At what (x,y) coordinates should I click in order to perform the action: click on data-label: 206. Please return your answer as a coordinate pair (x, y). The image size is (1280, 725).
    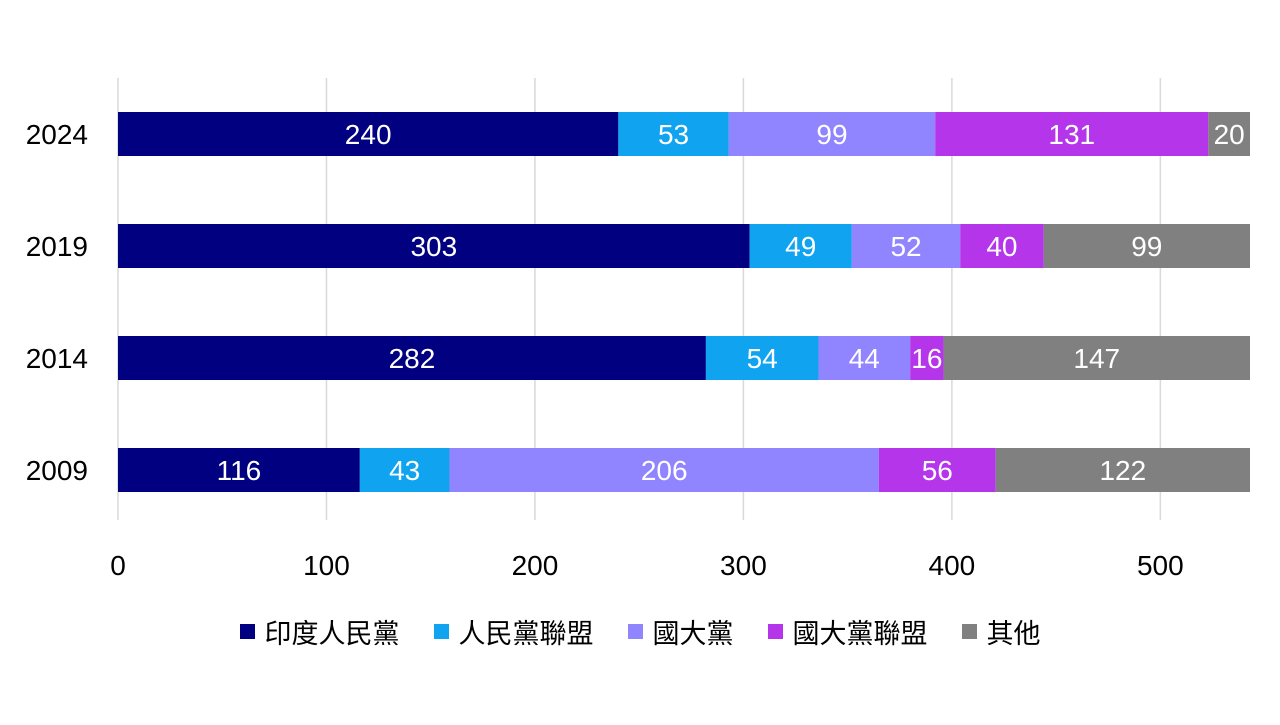
    Looking at the image, I should click on (664, 470).